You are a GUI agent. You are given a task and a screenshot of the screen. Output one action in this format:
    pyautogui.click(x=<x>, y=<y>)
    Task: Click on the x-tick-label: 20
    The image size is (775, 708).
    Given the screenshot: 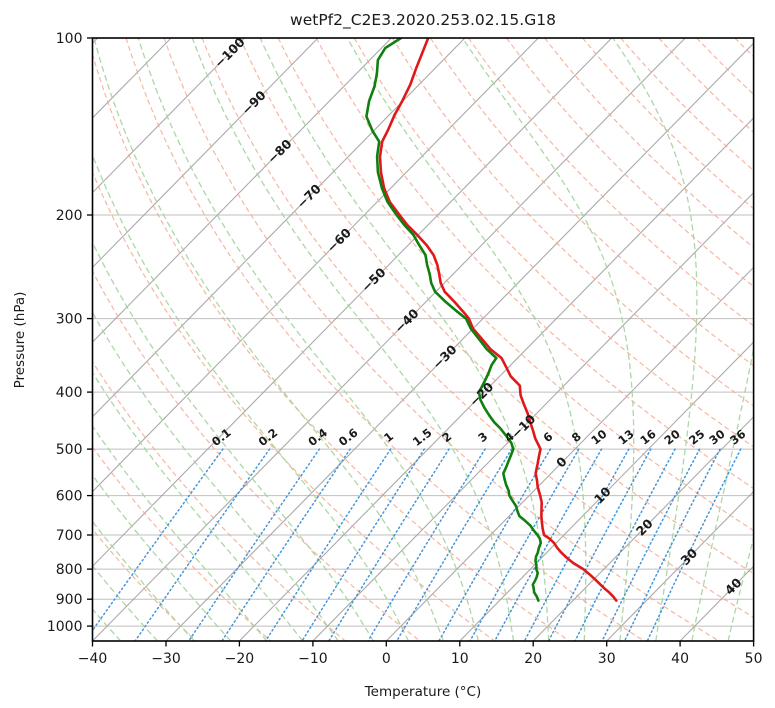 What is the action you would take?
    pyautogui.click(x=533, y=659)
    